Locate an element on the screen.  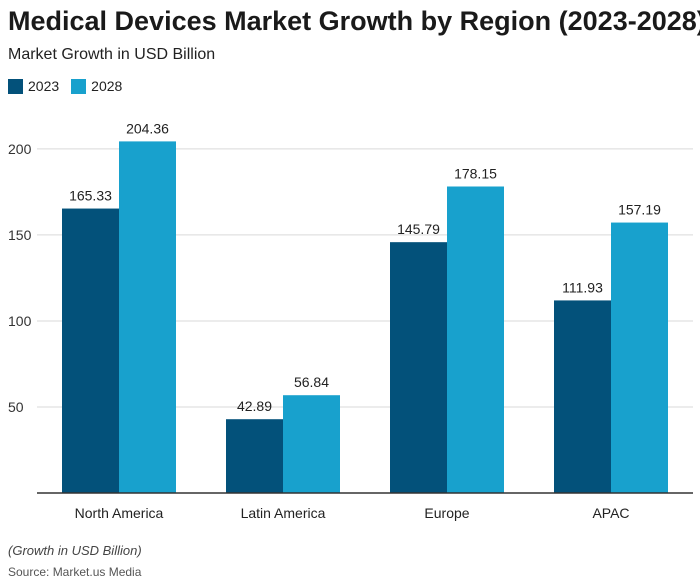
y-tick-label-100: 100 is located at coordinates (20, 321).